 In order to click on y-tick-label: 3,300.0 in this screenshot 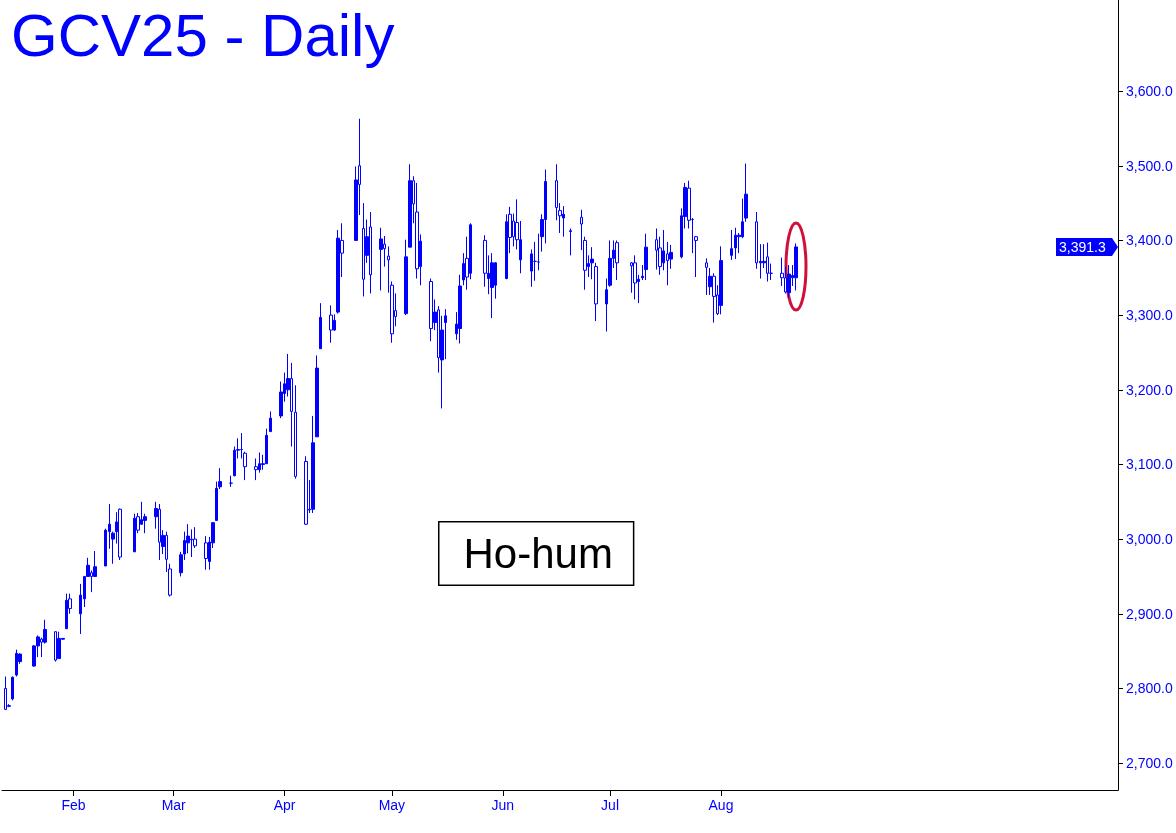, I will do `click(1149, 315)`.